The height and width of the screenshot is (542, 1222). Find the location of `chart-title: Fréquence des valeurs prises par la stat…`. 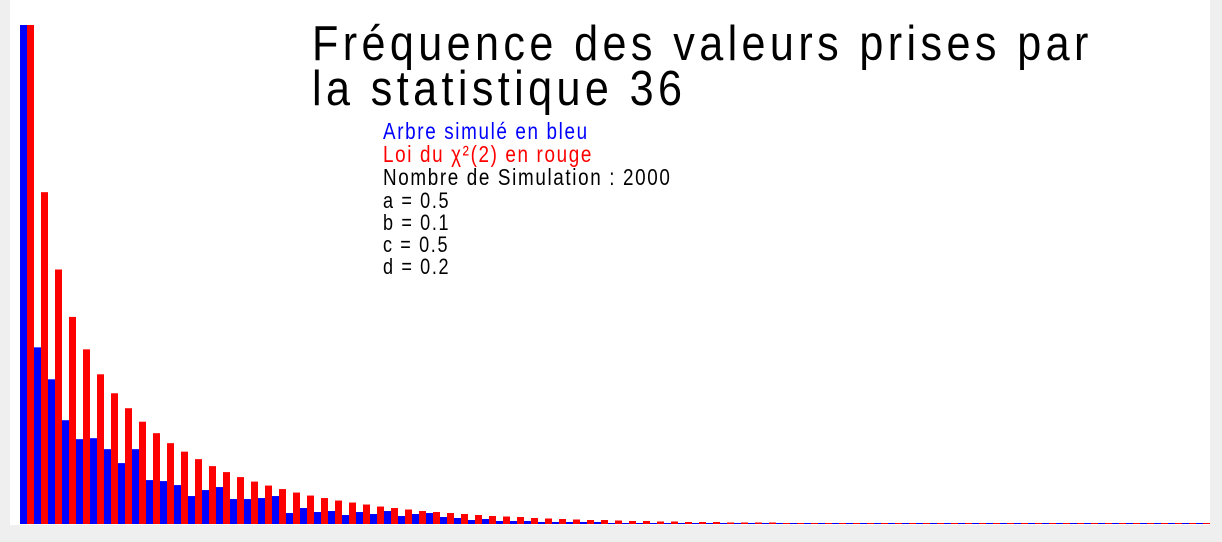

chart-title: Fréquence des valeurs prises par la stat… is located at coordinates (702, 65).